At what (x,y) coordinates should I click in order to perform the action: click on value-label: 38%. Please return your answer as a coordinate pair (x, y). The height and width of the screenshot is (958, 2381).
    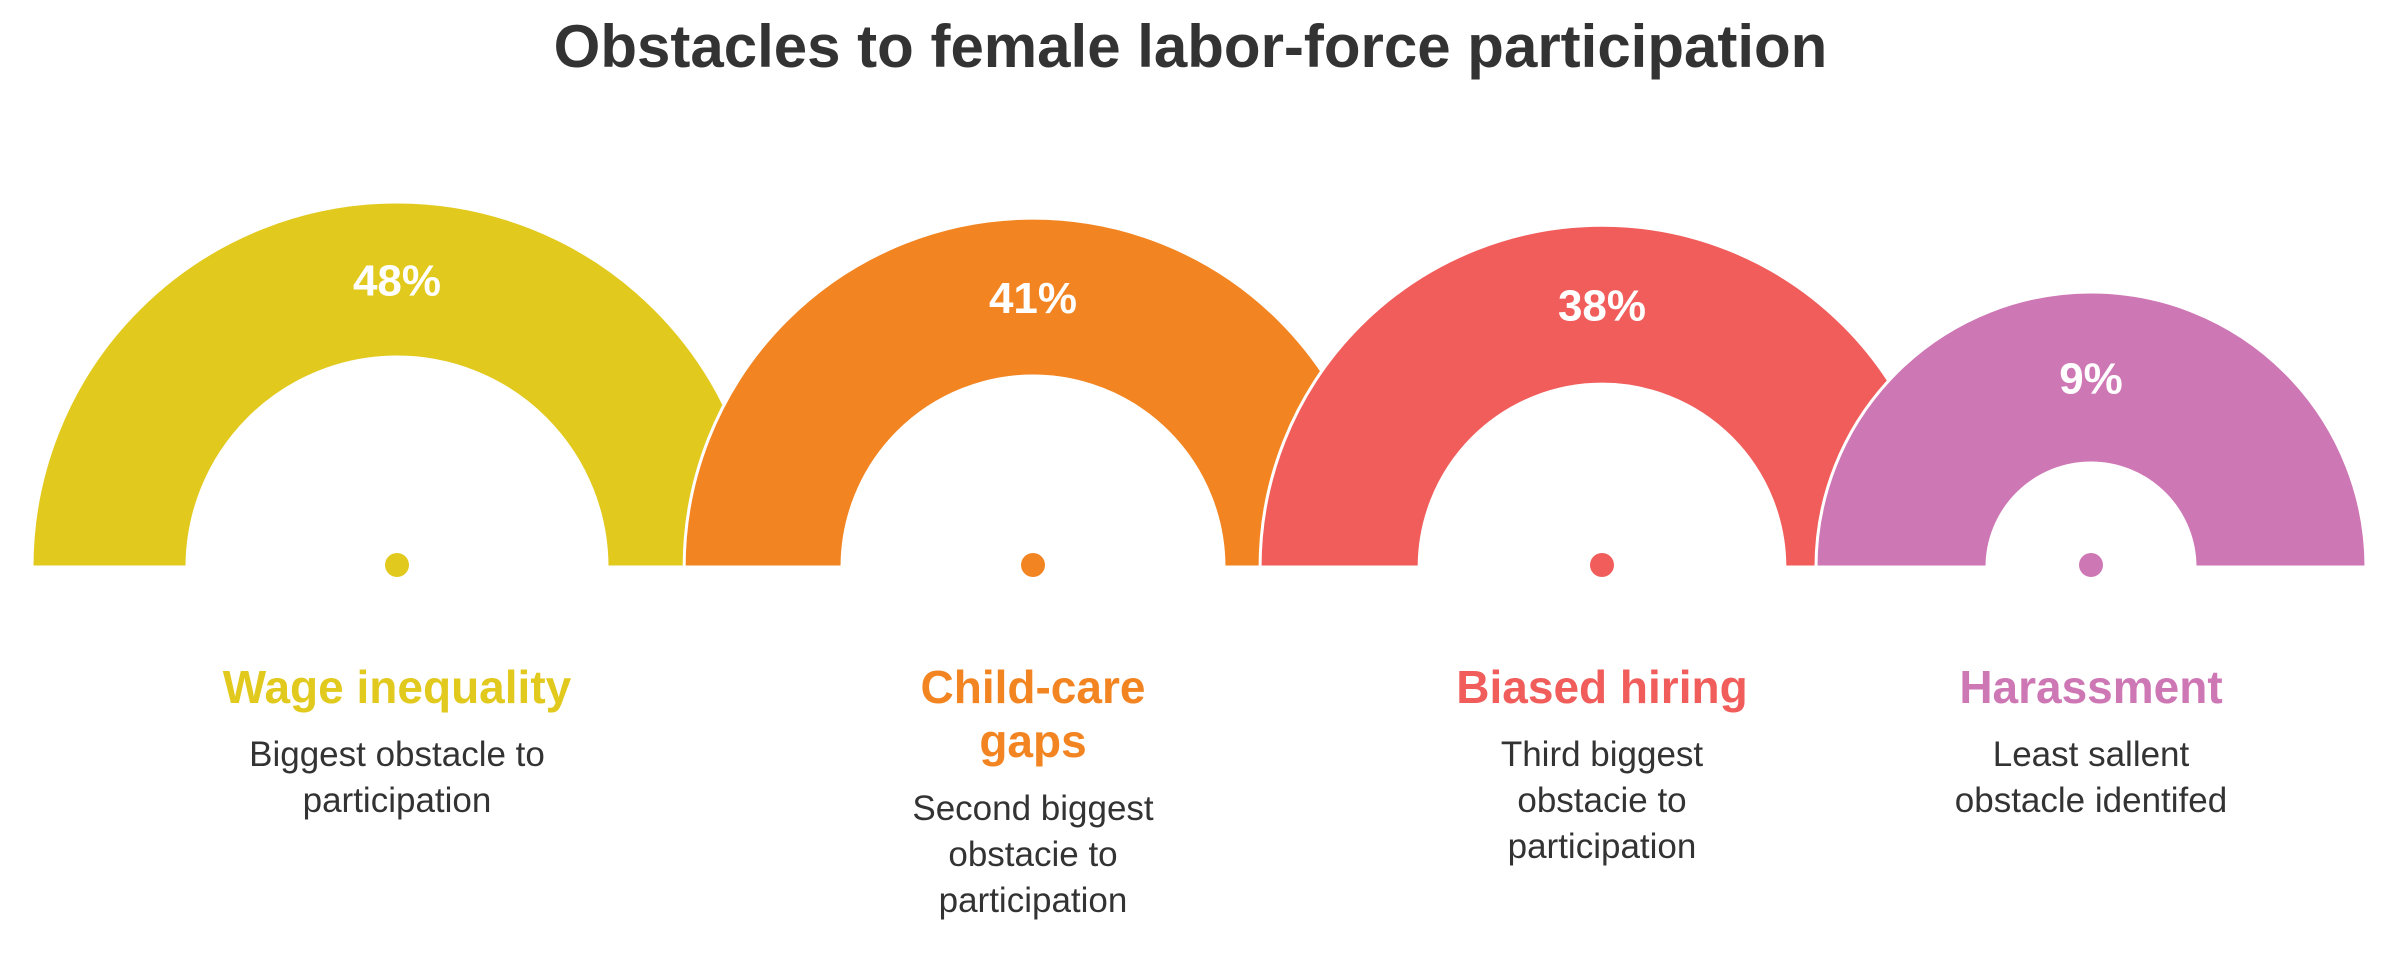
    Looking at the image, I should click on (1602, 306).